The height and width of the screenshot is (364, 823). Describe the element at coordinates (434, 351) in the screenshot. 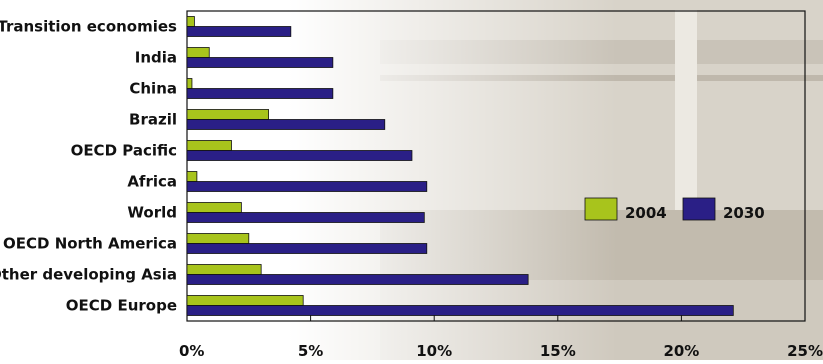

I see `x-tick-label: 10%` at that location.